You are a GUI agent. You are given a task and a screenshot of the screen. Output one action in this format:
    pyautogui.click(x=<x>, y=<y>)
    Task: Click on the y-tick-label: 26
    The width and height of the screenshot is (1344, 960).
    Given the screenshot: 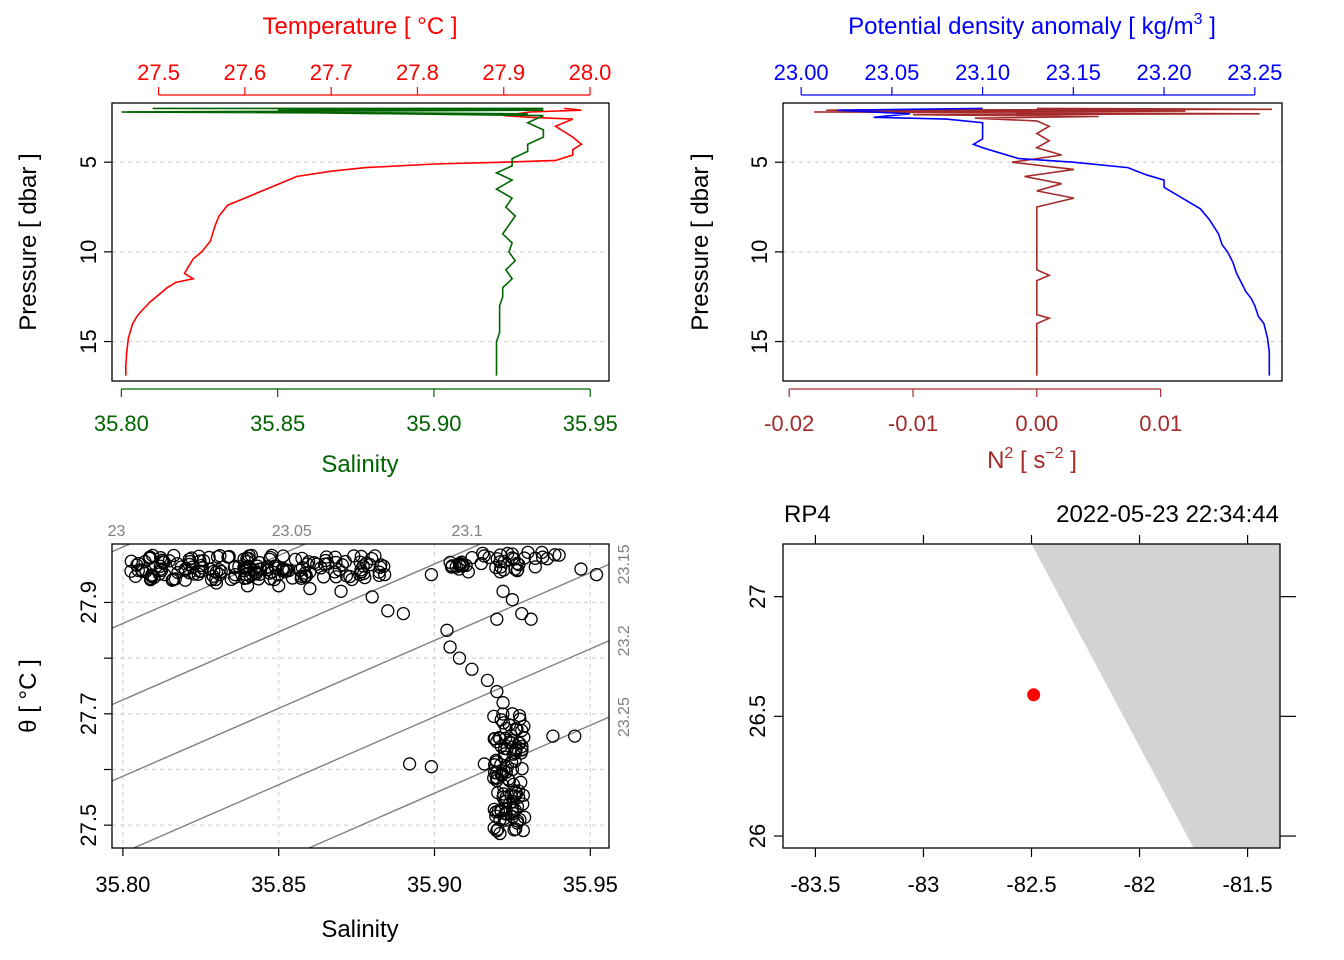 What is the action you would take?
    pyautogui.click(x=757, y=836)
    